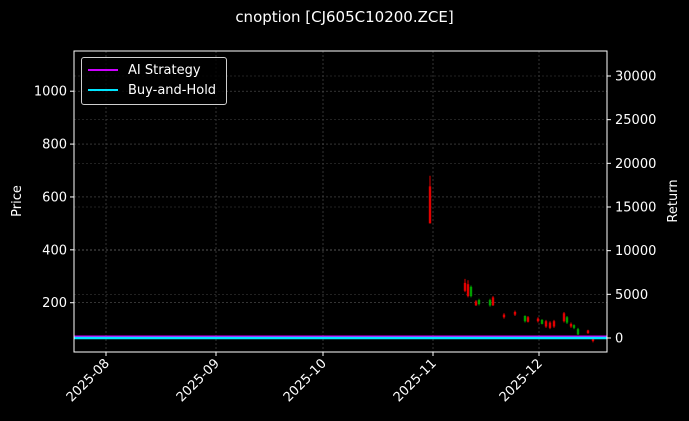 The height and width of the screenshot is (421, 689). Describe the element at coordinates (198, 380) in the screenshot. I see `x-tick-label: 2025-09` at that location.